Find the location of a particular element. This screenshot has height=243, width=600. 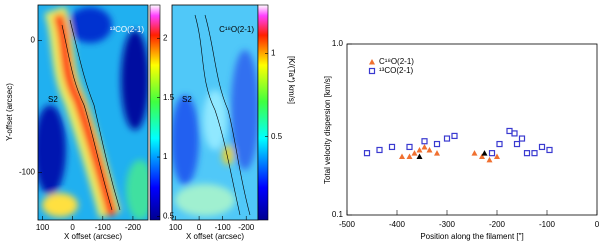

y-tick-label: 1.0 is located at coordinates (338, 43).